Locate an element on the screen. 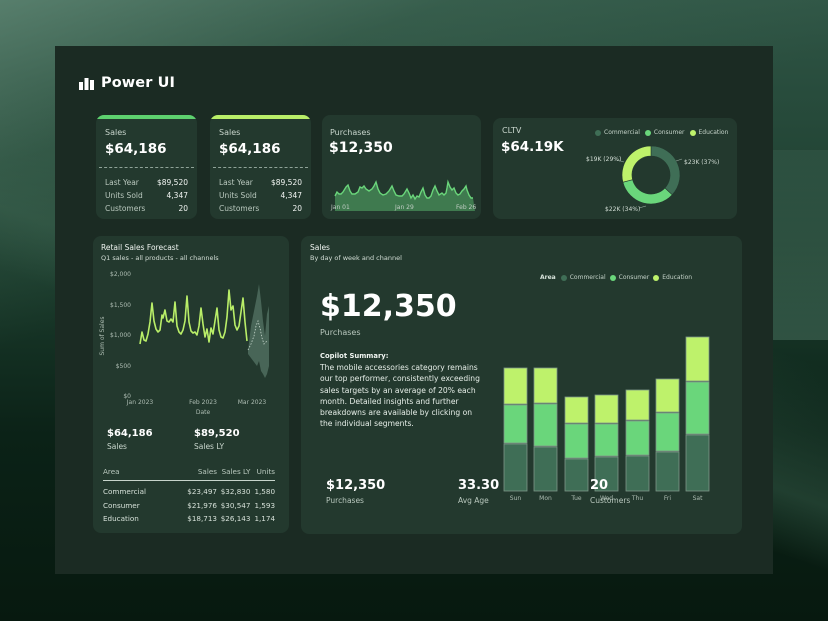 The width and height of the screenshot is (828, 621). table-row: Commercial $23,497 $32,830 1,580 is located at coordinates (189, 491).